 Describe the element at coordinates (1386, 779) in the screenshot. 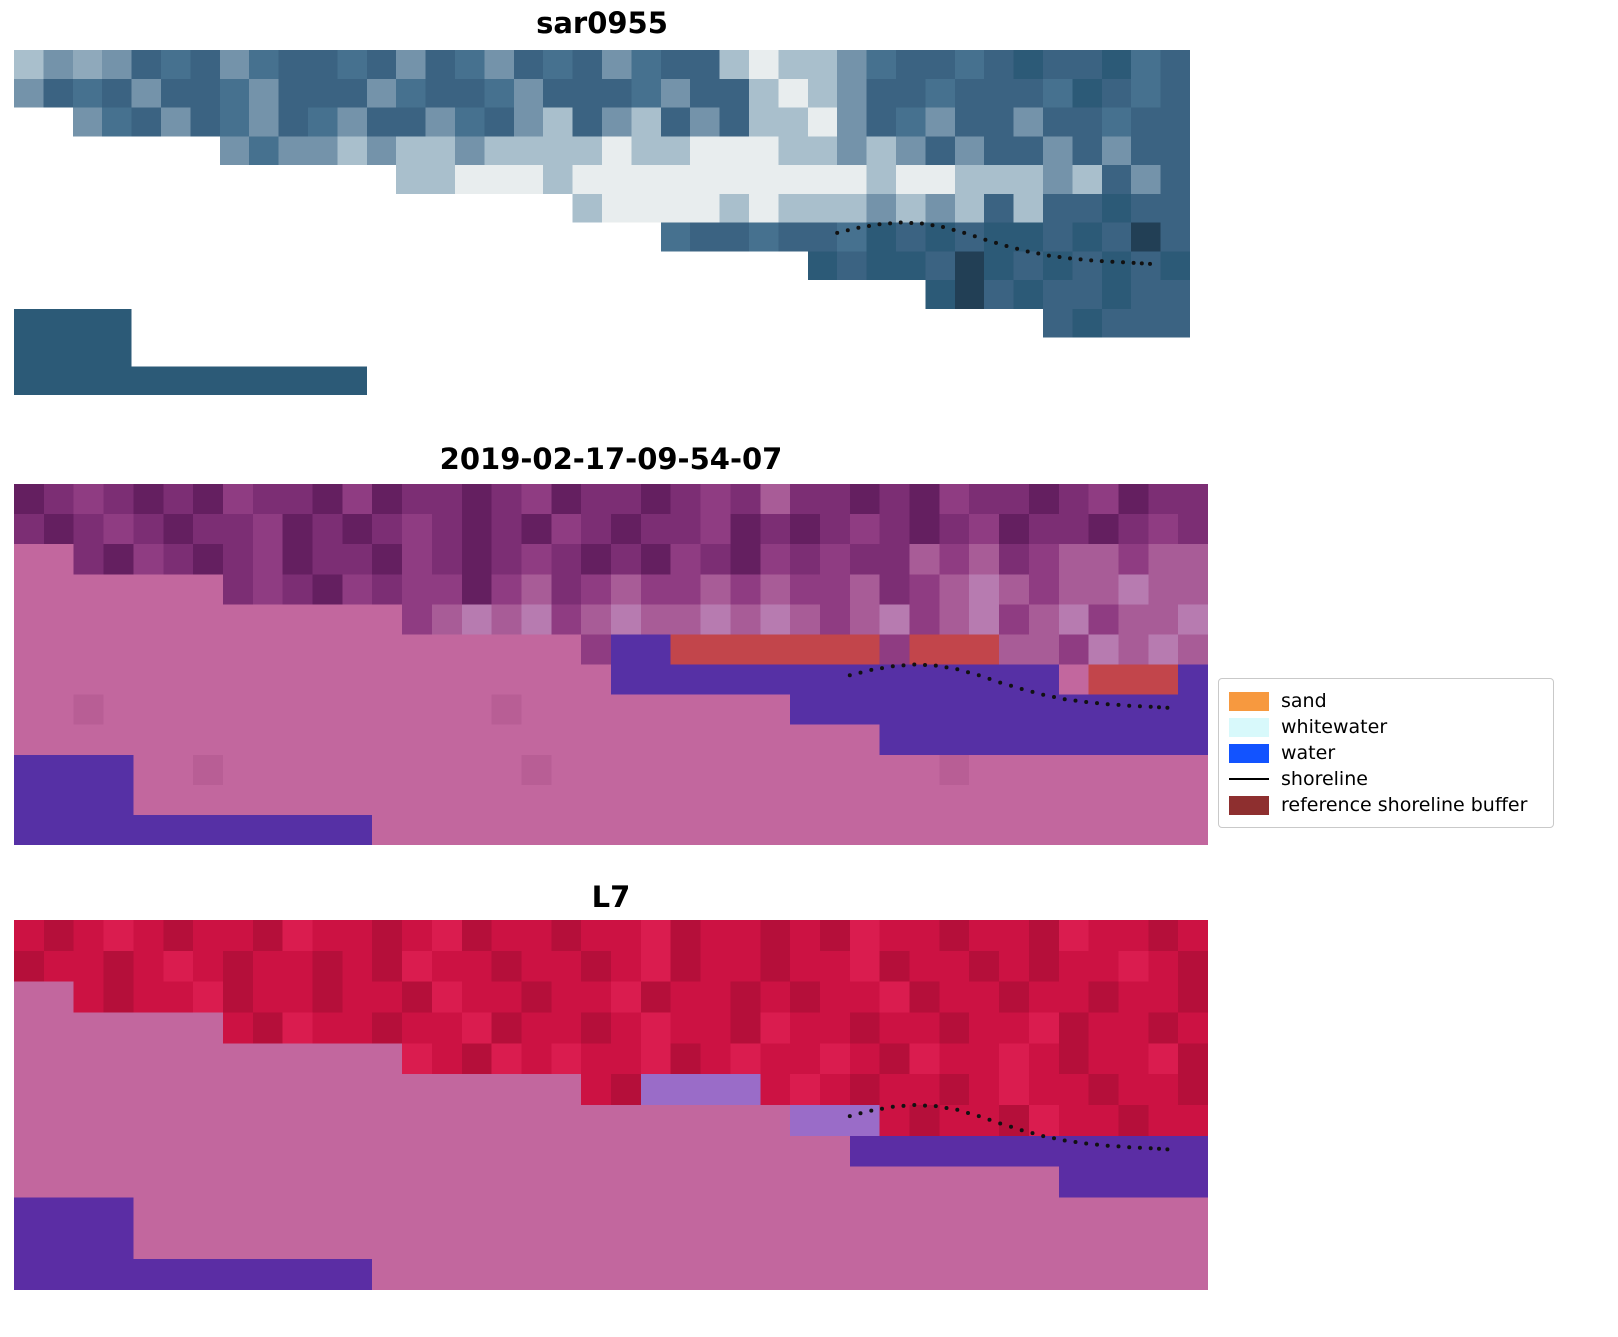

I see `legend-item-shoreline: shoreline` at that location.